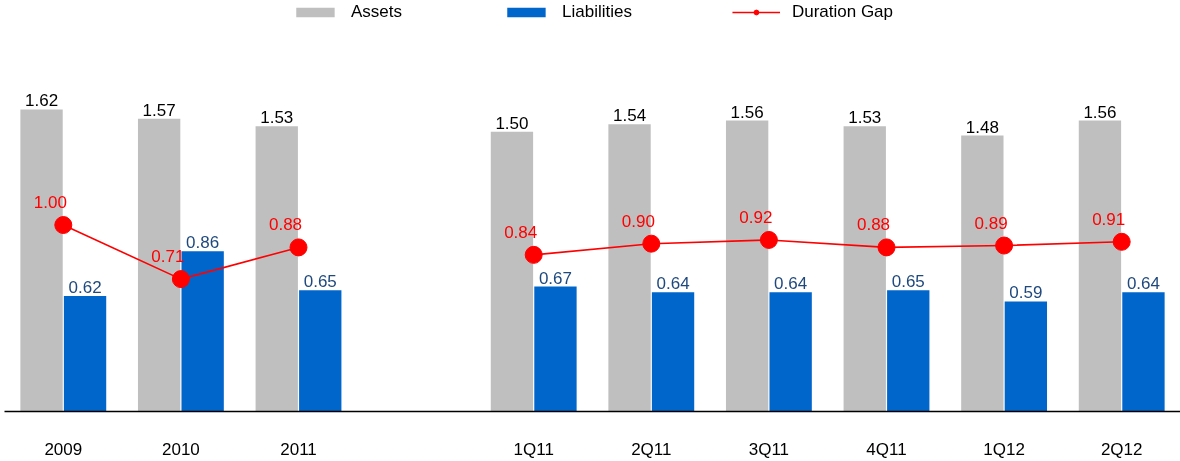 This screenshot has height=461, width=1180. I want to click on data-label: 0.67, so click(555, 278).